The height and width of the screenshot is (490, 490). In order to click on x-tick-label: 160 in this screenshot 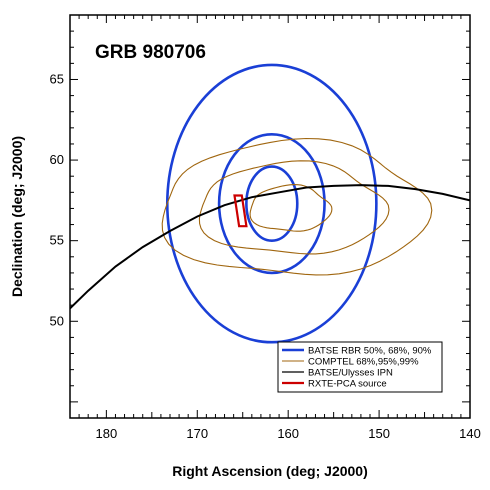, I will do `click(288, 433)`.